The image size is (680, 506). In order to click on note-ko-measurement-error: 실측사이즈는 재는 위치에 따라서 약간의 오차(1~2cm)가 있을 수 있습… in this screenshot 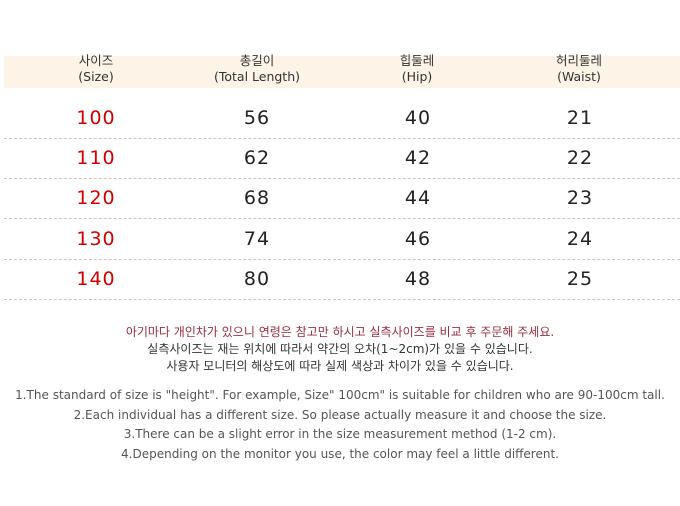, I will do `click(340, 349)`.